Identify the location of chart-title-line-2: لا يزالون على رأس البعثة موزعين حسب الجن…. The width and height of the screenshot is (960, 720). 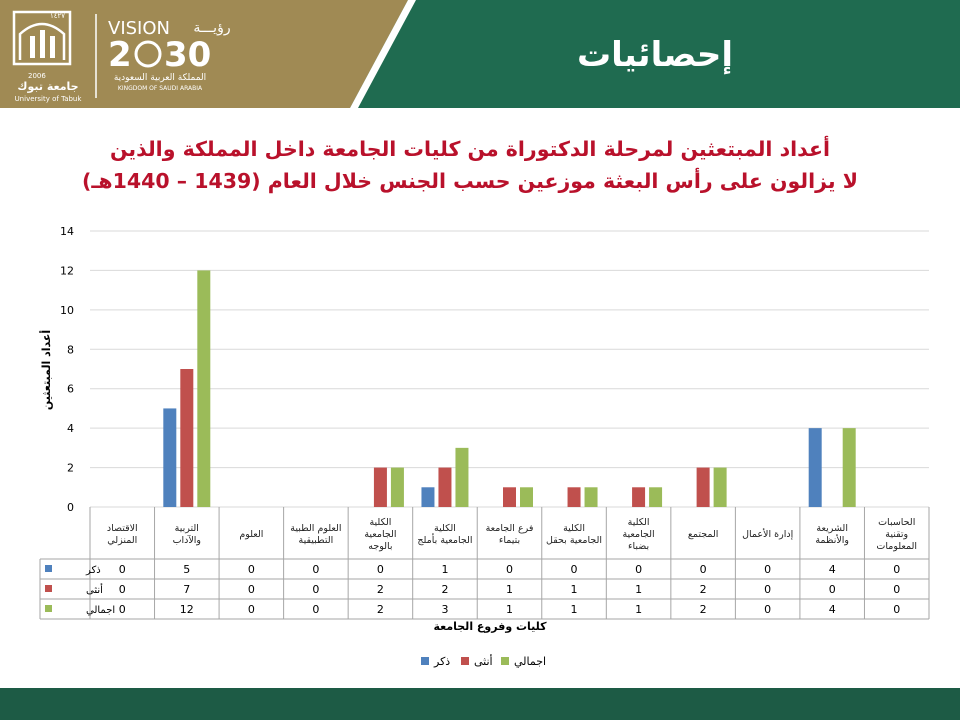
(470, 181).